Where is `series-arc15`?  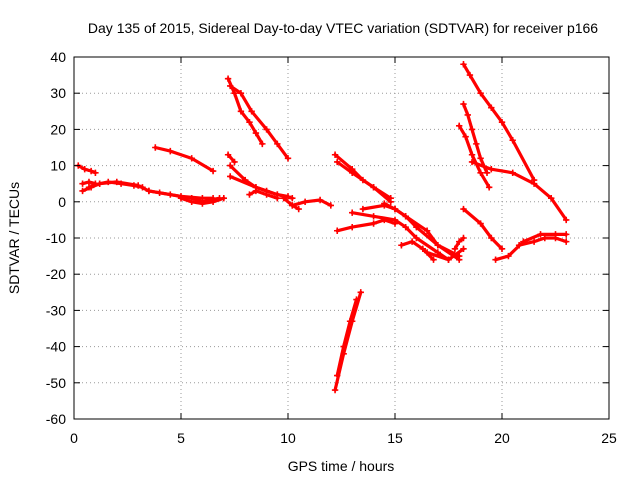
series-arc15 is located at coordinates (311, 202).